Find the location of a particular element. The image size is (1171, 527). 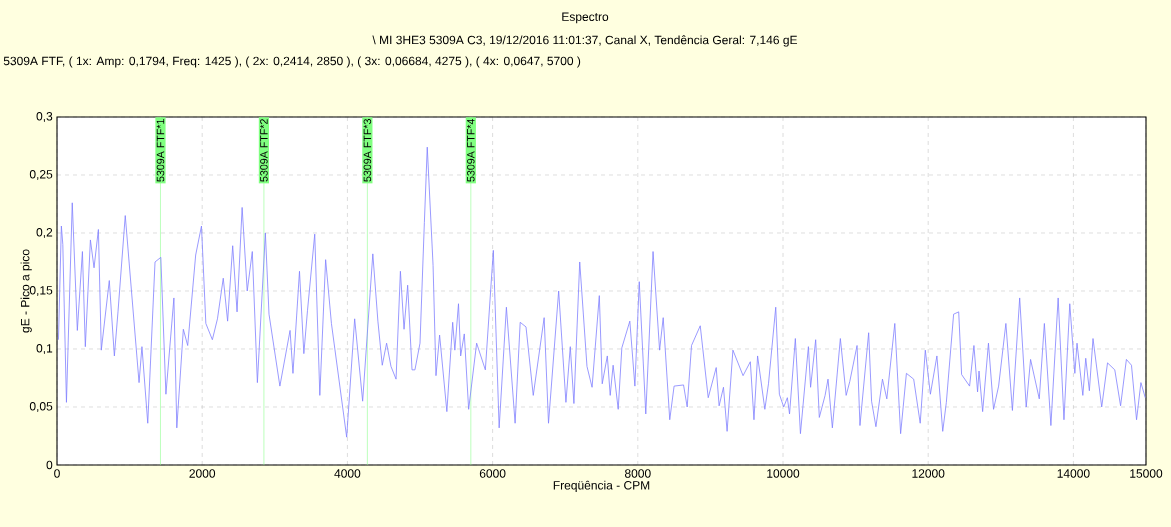

x-tick-label: 2000 is located at coordinates (202, 473).